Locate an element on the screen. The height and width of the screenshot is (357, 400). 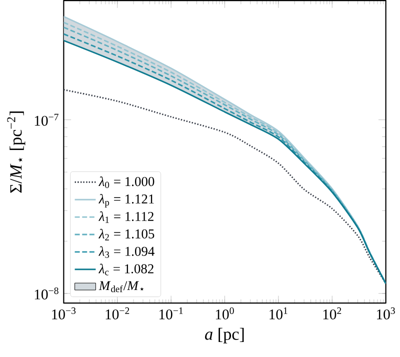
y-tick-label: 10$^{−7}$ is located at coordinates (46, 120).